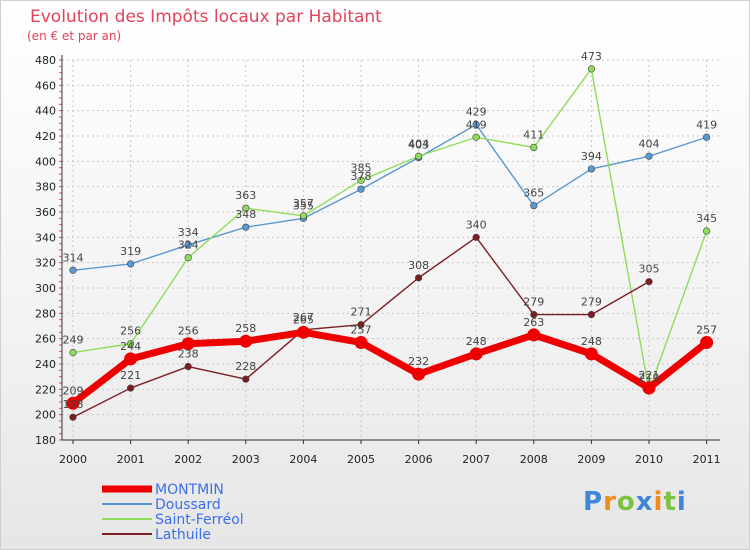 The image size is (750, 550). What do you see at coordinates (45, 415) in the screenshot?
I see `y-tick-label: 200` at bounding box center [45, 415].